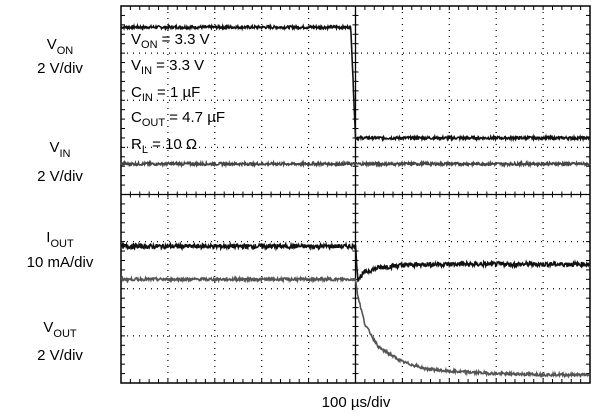  I want to click on channel-label-von: VON, so click(60, 46).